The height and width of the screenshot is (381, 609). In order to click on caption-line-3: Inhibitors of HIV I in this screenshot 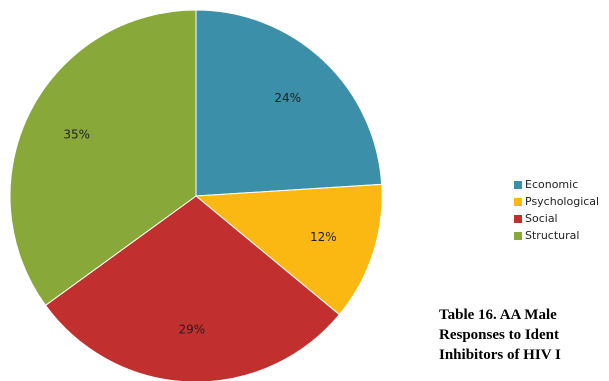, I will do `click(500, 355)`.